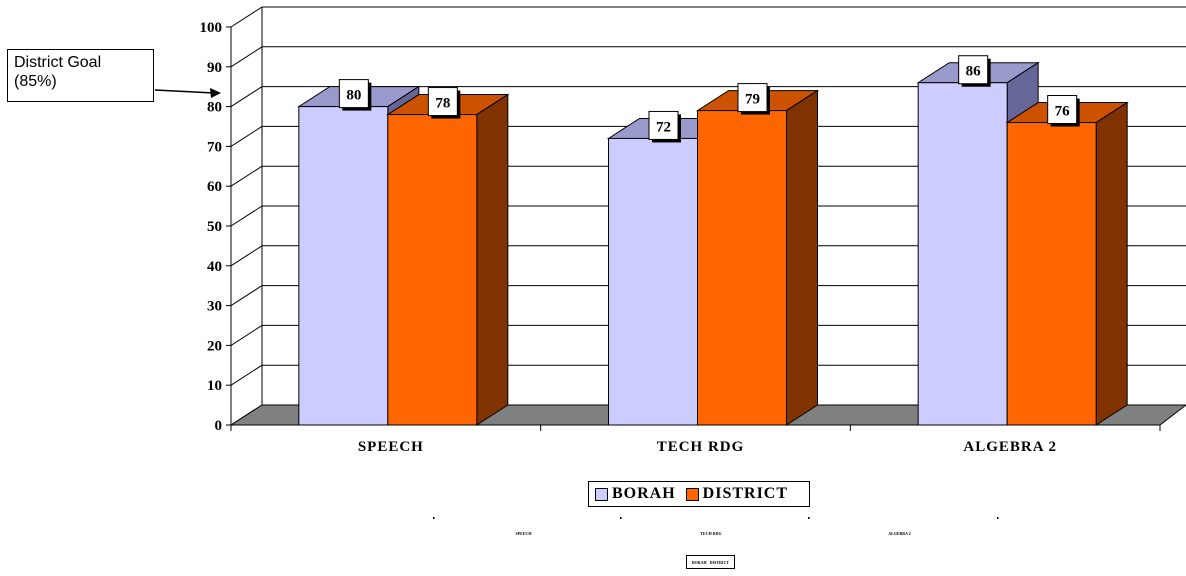 The height and width of the screenshot is (576, 1186). I want to click on y-tick-label: 40, so click(214, 267).